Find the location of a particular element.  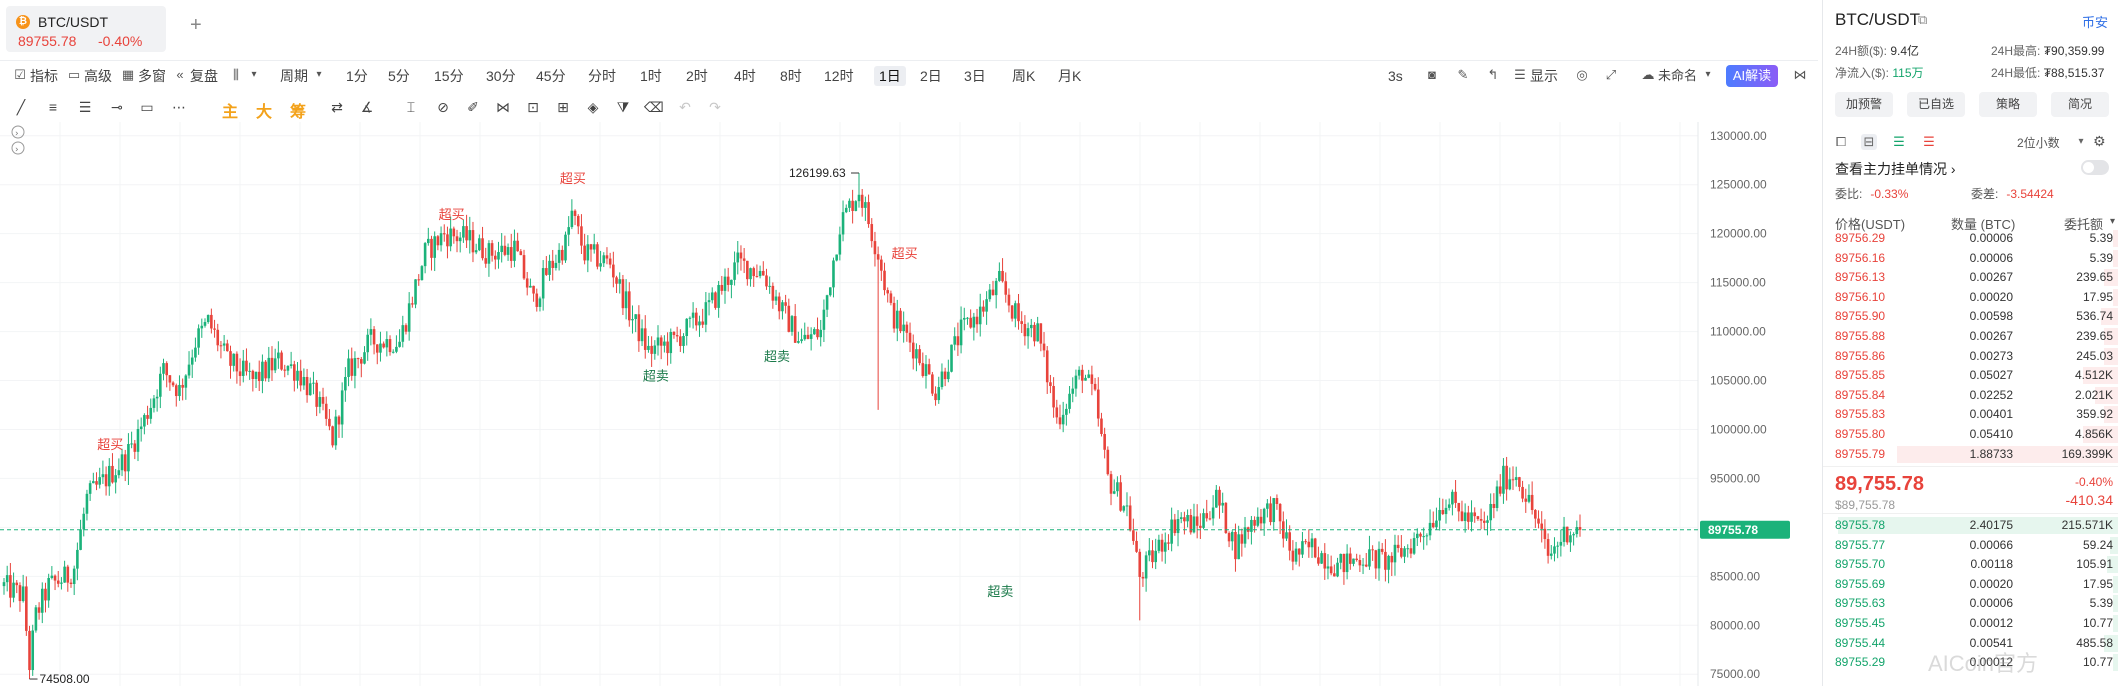

ask-row: 89756.16 0.00006 5.39 is located at coordinates (1970, 259).